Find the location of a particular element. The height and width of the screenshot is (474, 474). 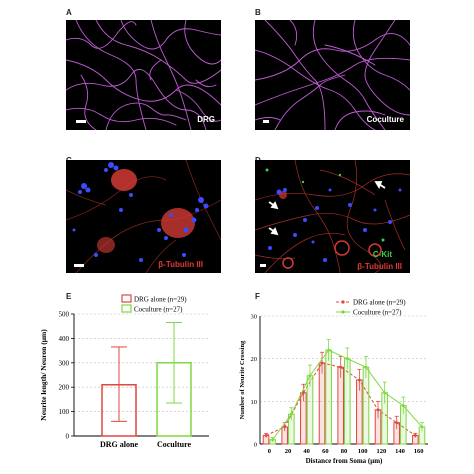

series-line is located at coordinates (340, 399).